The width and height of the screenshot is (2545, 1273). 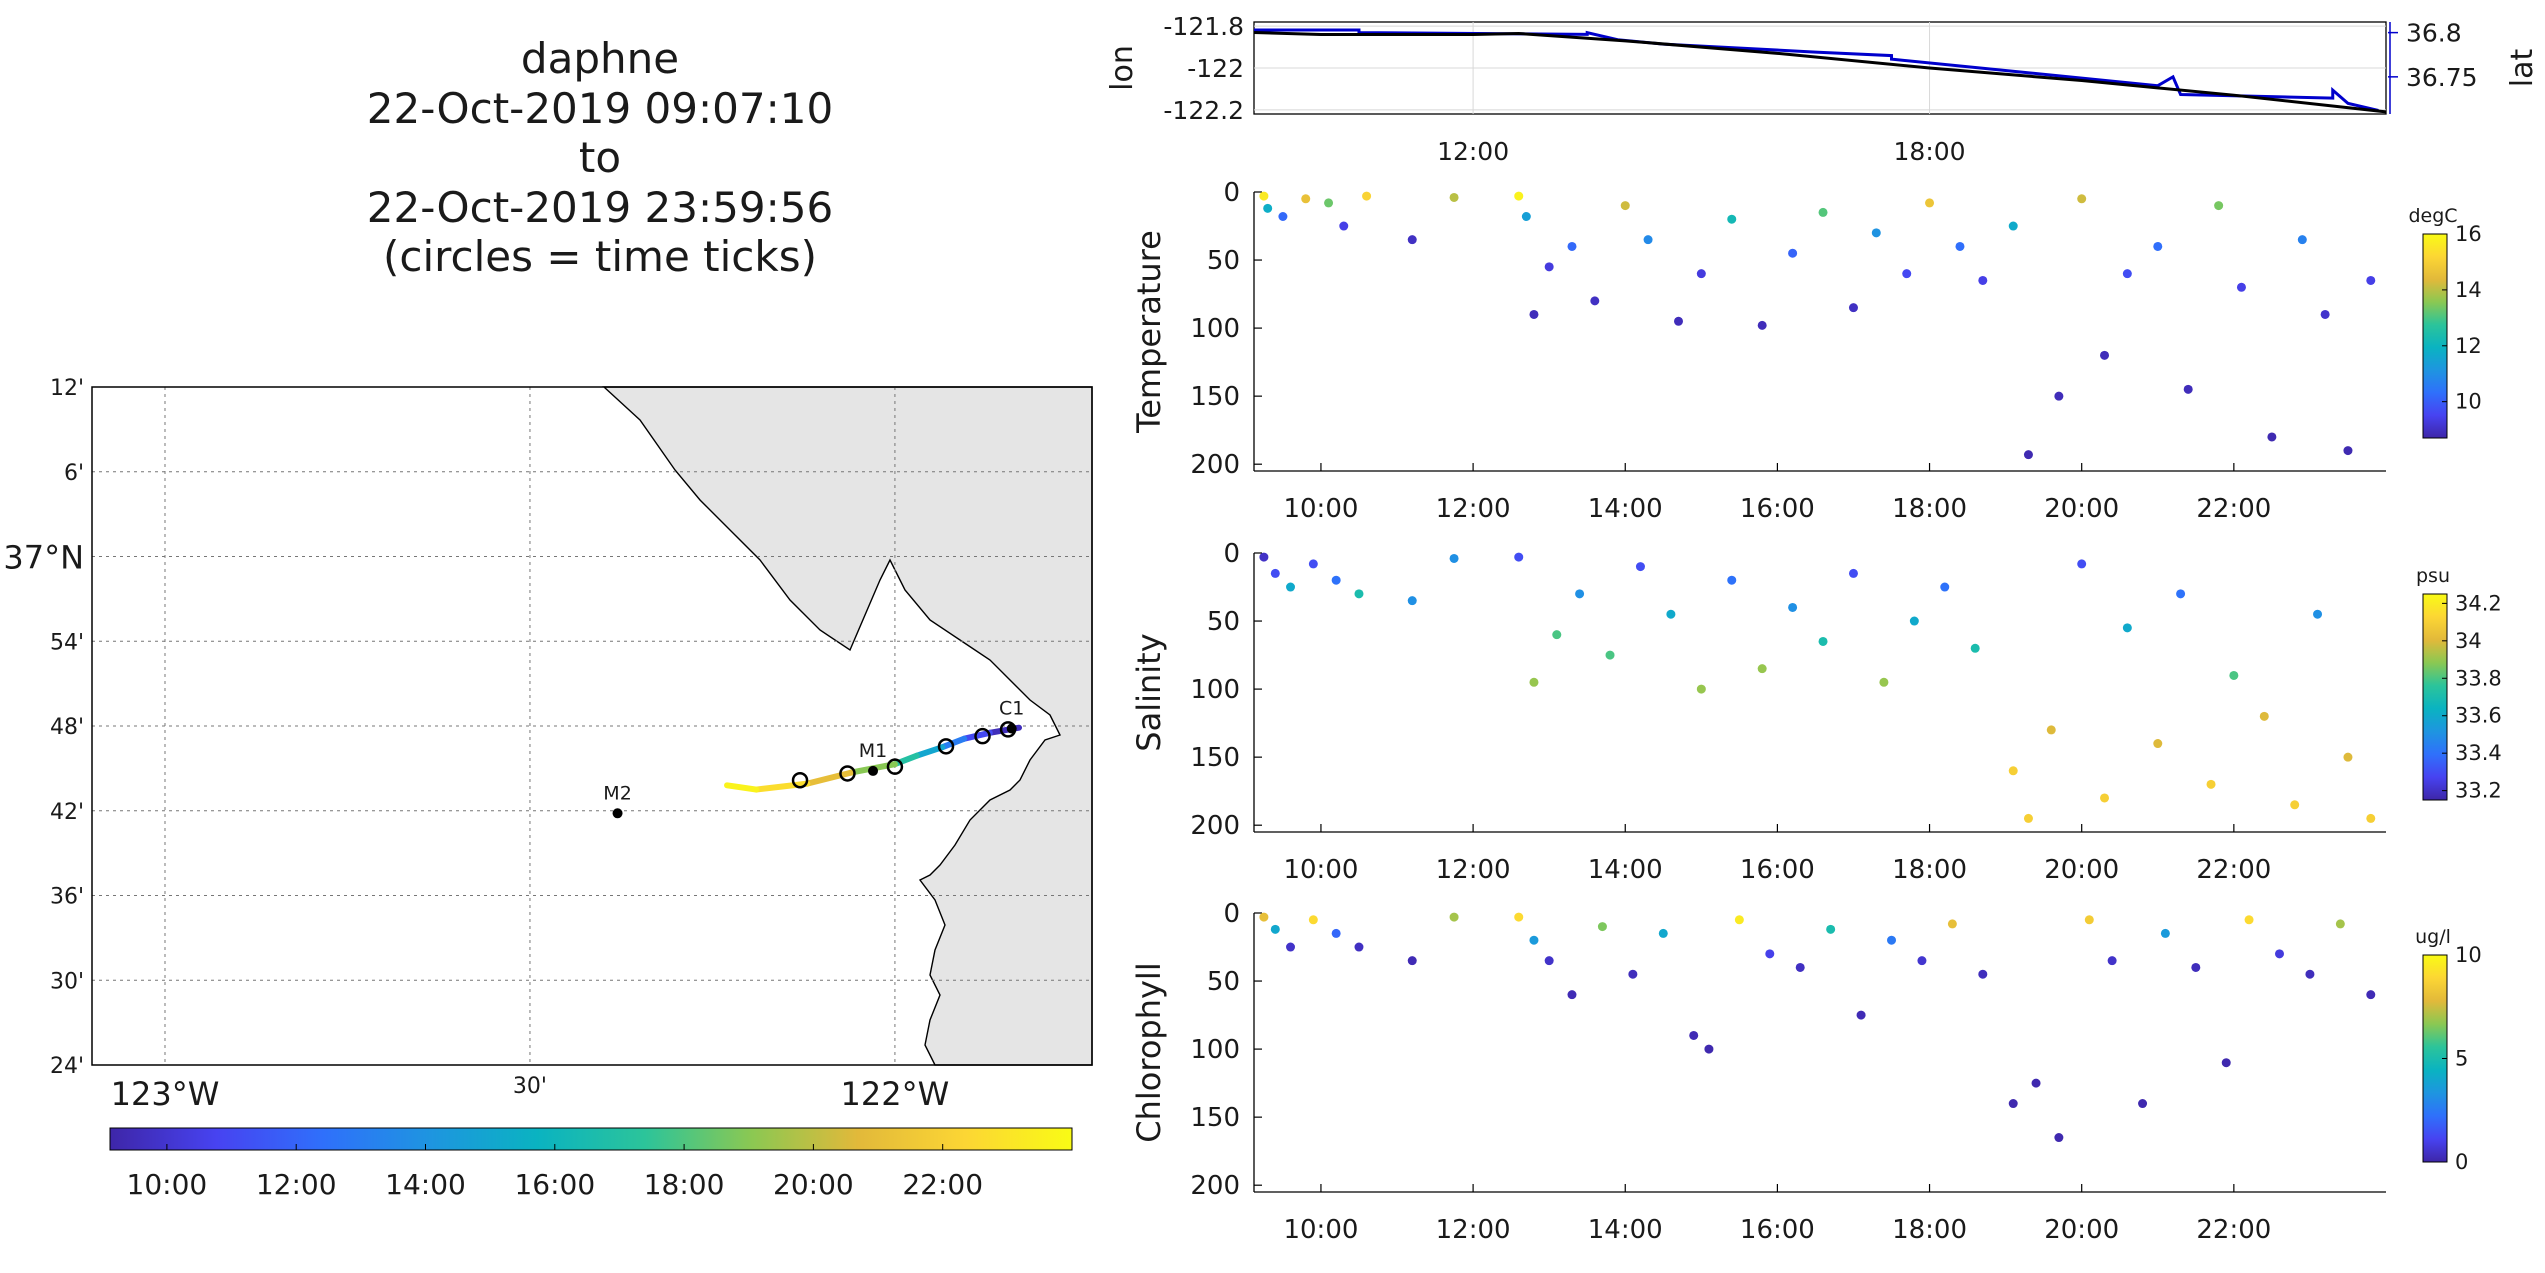 What do you see at coordinates (2468, 346) in the screenshot?
I see `panel-colorbar-label: 12` at bounding box center [2468, 346].